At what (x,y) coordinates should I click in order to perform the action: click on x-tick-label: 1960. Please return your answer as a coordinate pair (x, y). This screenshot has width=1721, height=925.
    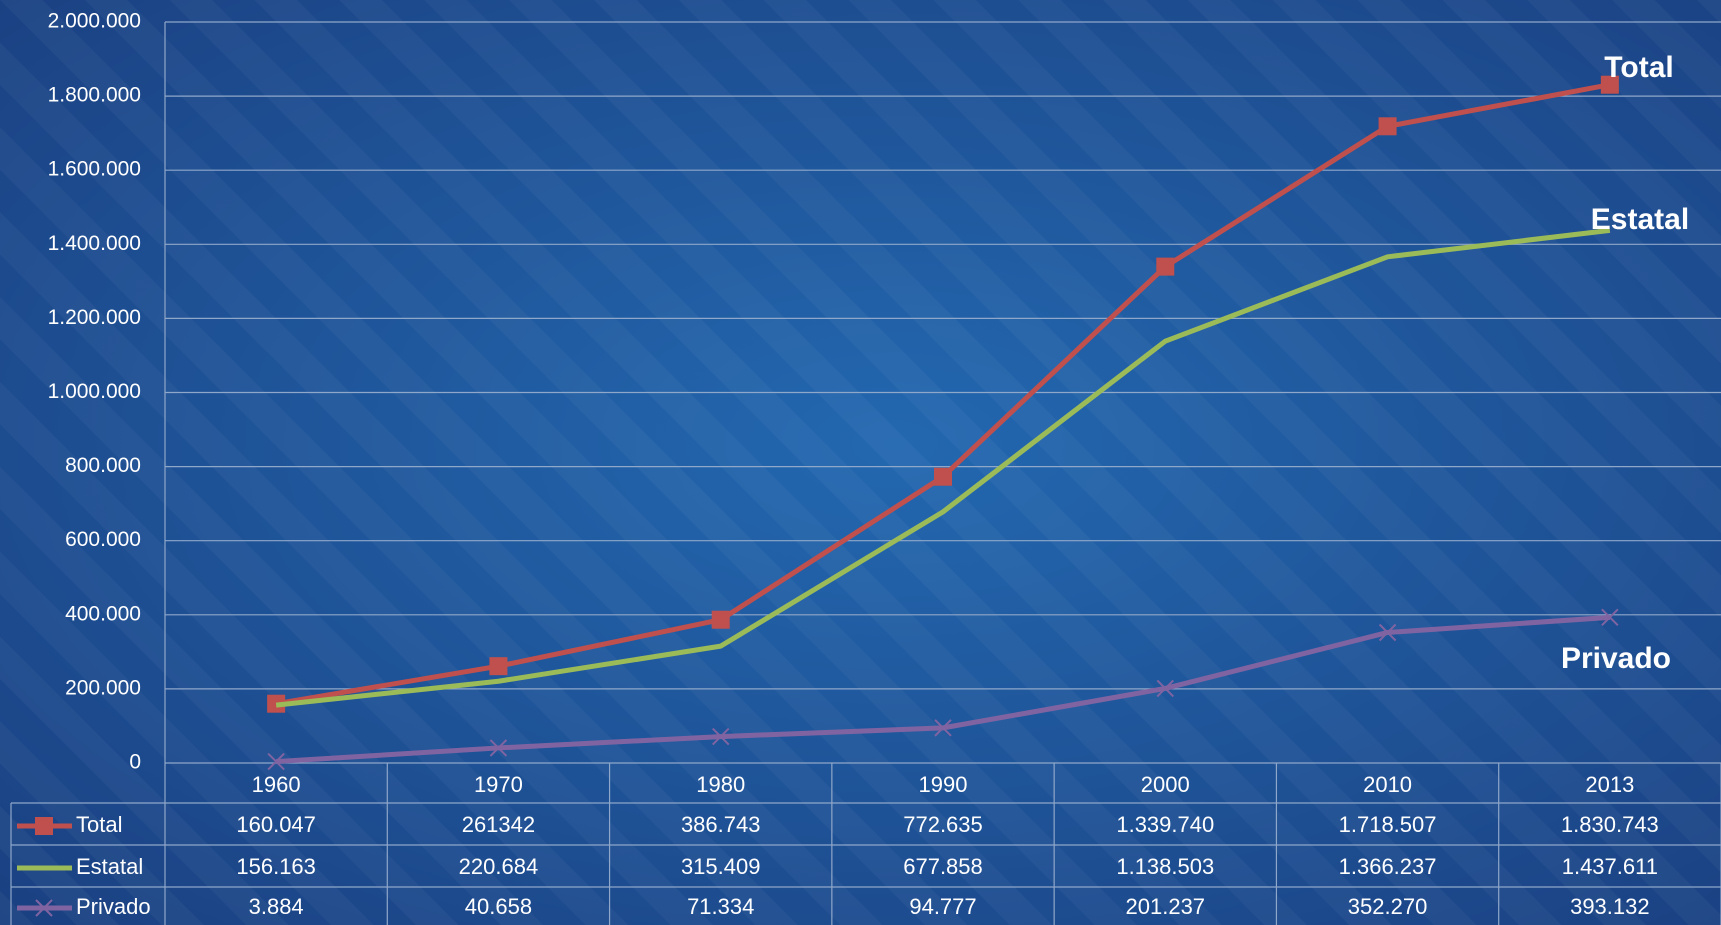
    Looking at the image, I should click on (276, 784).